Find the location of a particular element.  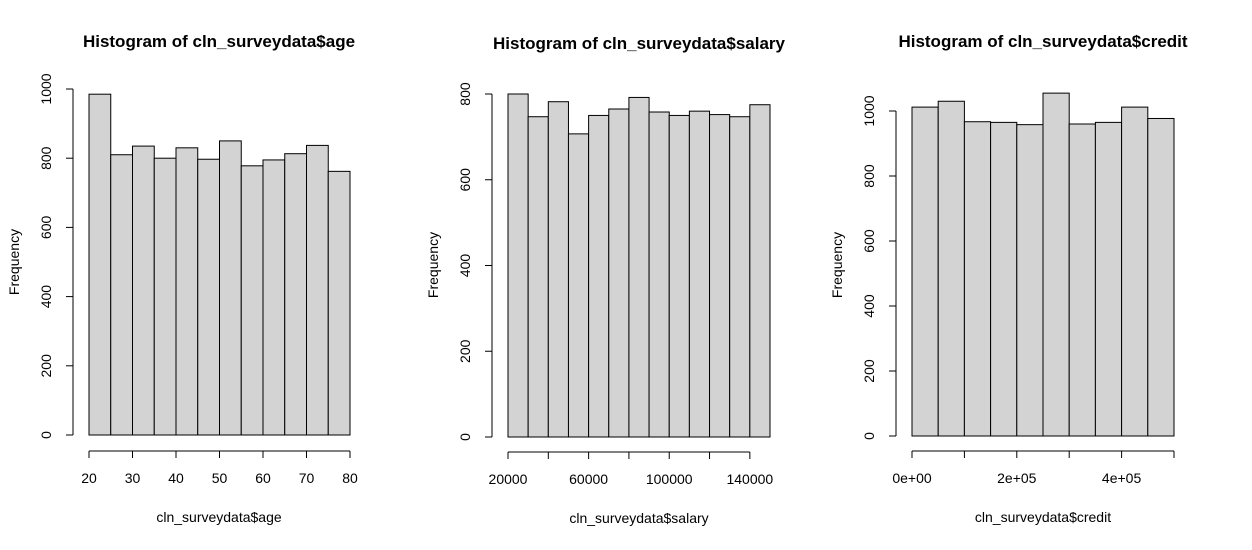

x-tick-label: 30 is located at coordinates (133, 478).